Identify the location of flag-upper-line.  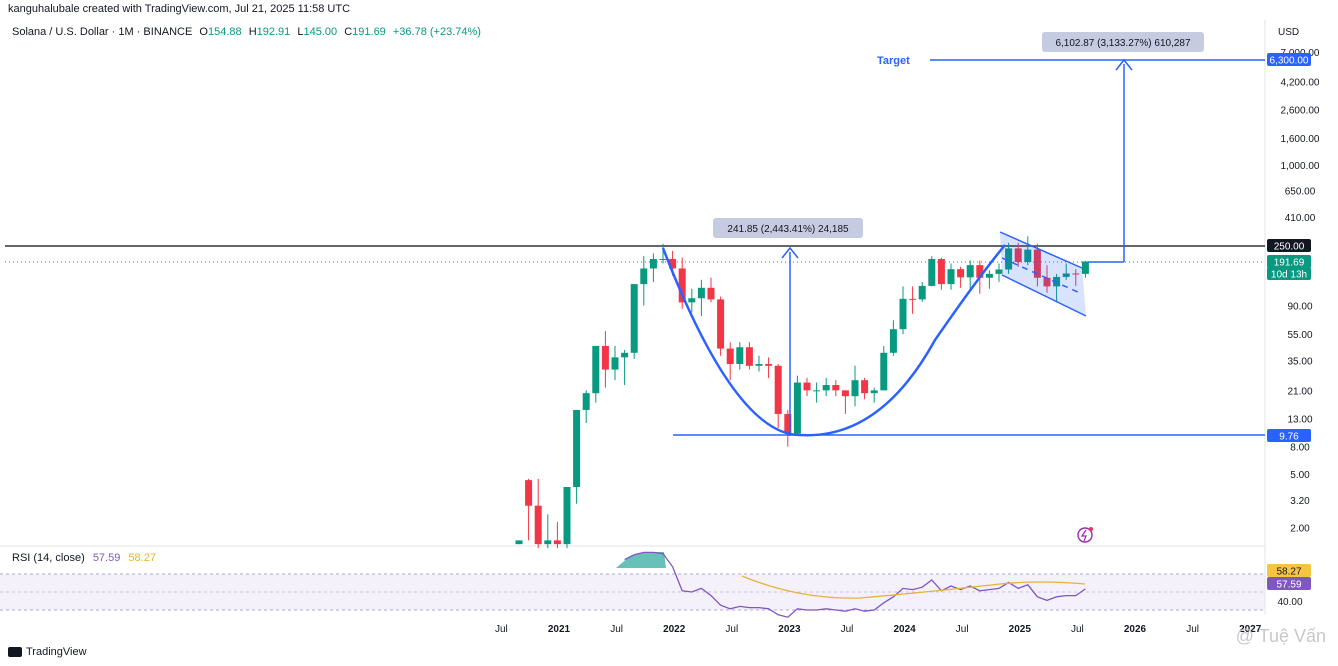
(1041, 250).